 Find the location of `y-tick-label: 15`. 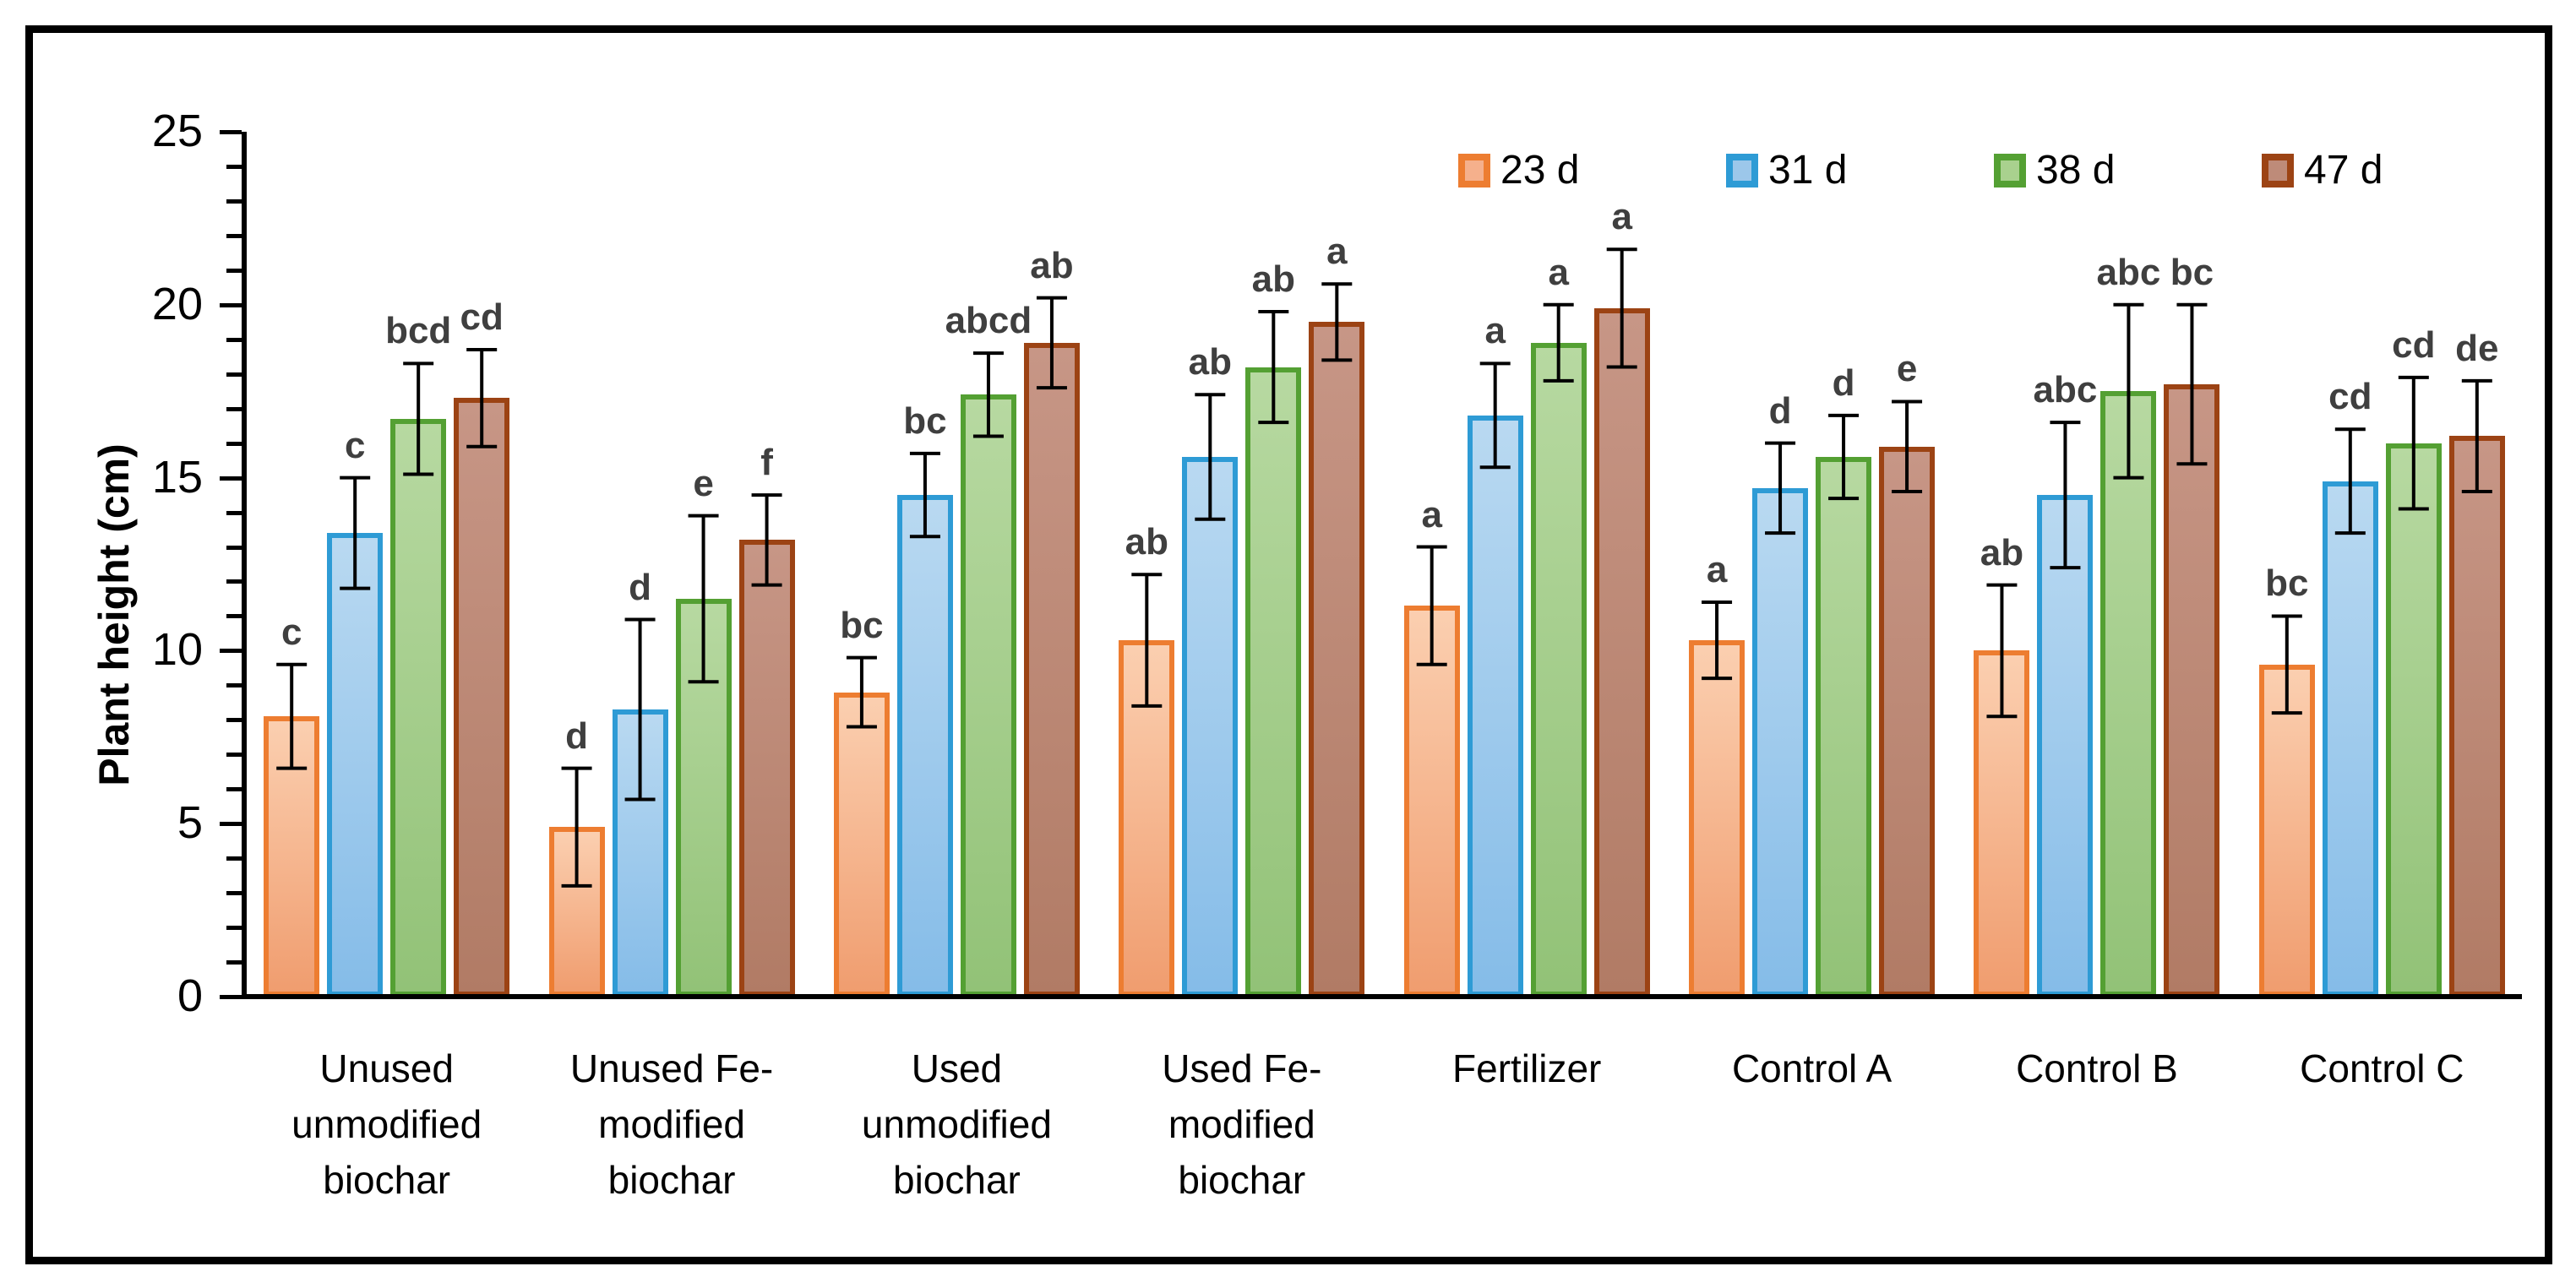

y-tick-label: 15 is located at coordinates (177, 477).